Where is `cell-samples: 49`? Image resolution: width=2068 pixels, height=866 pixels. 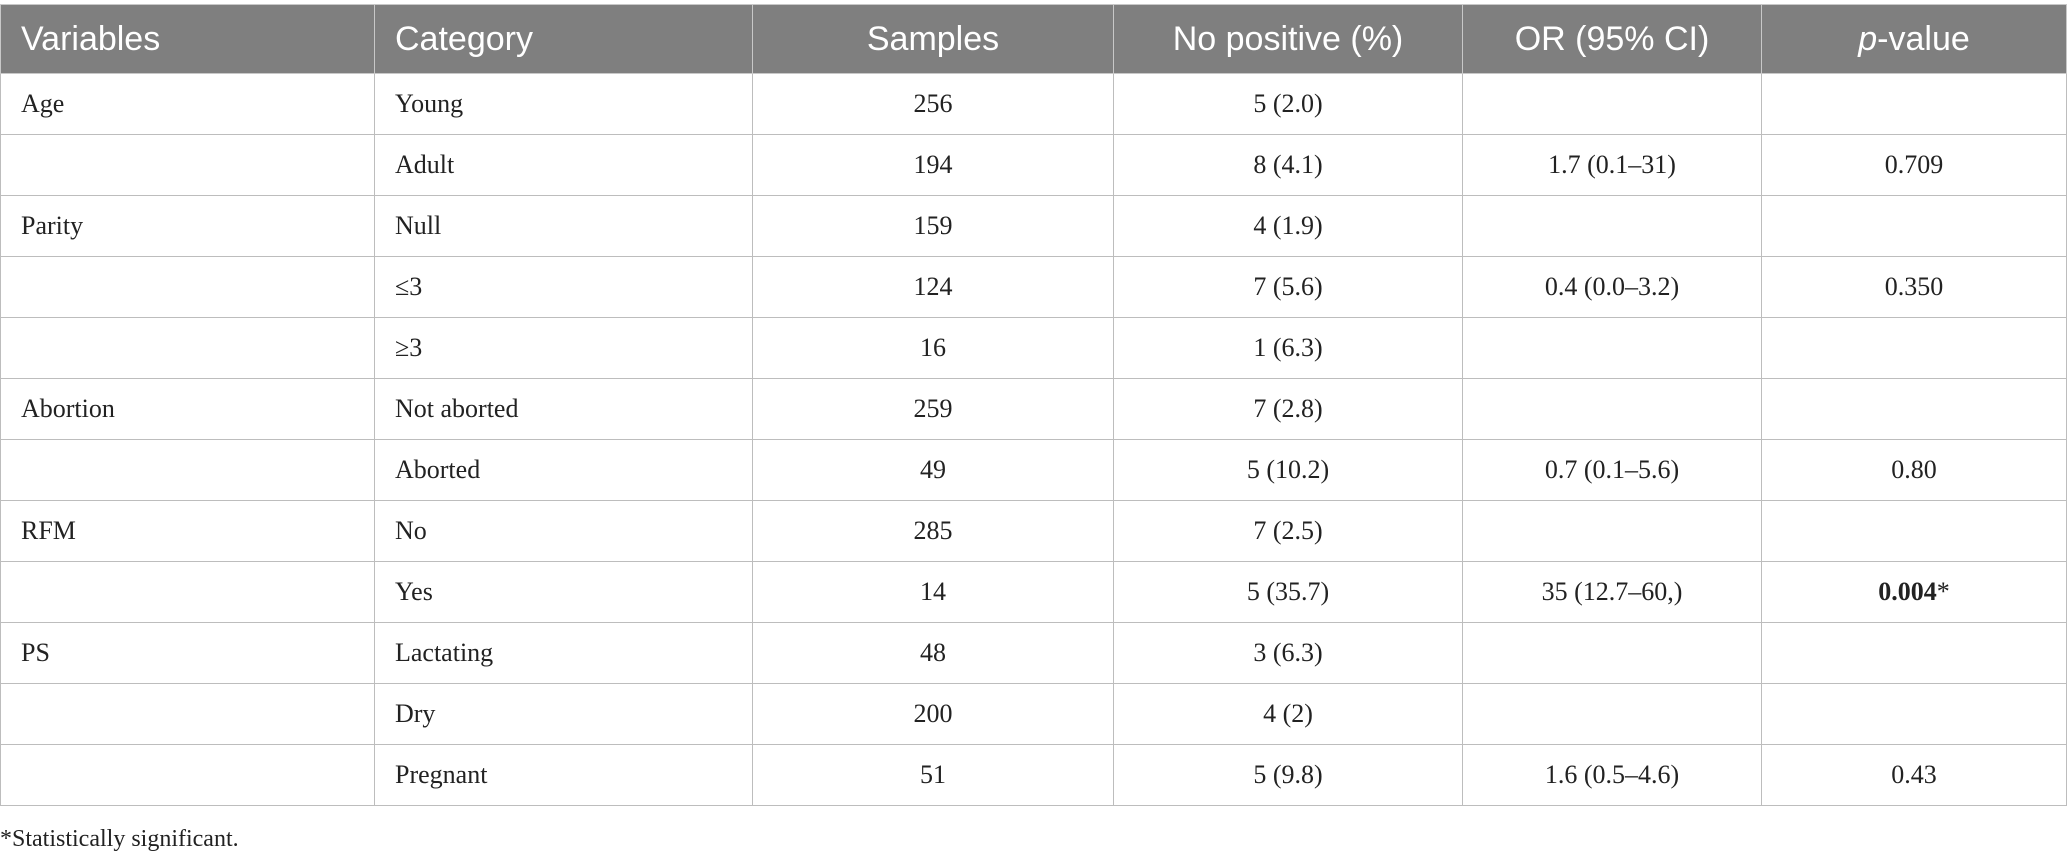
cell-samples: 49 is located at coordinates (933, 470).